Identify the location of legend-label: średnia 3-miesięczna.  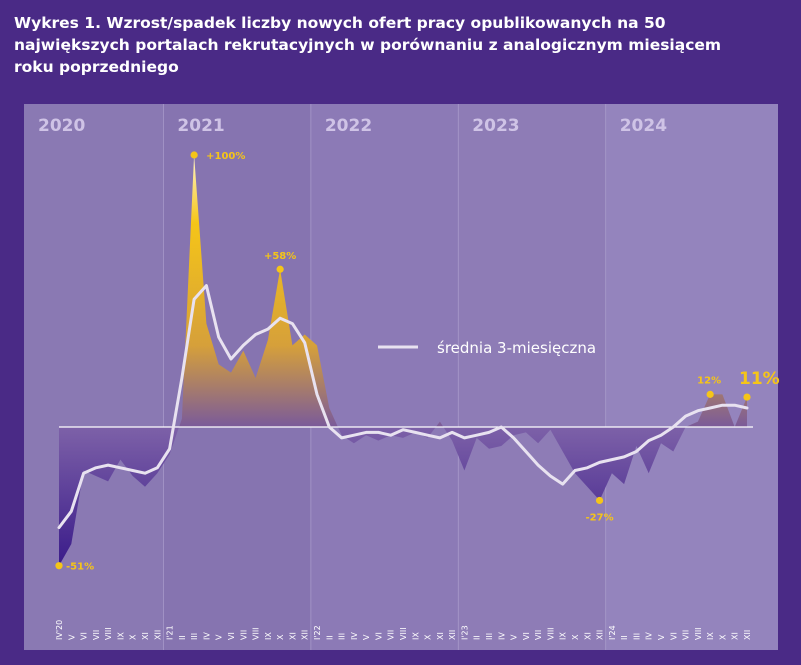
(516, 348).